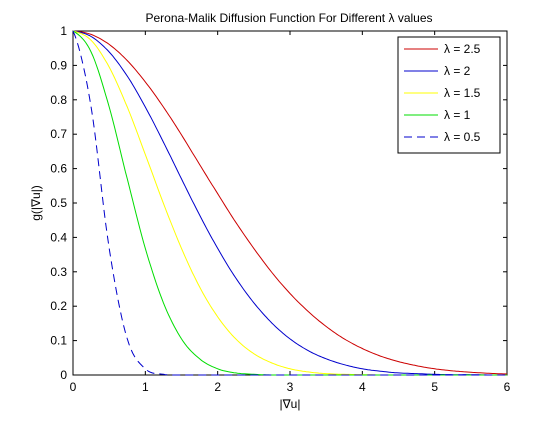 The image size is (560, 425). Describe the element at coordinates (58, 237) in the screenshot. I see `y-tick-label: 0.4` at that location.